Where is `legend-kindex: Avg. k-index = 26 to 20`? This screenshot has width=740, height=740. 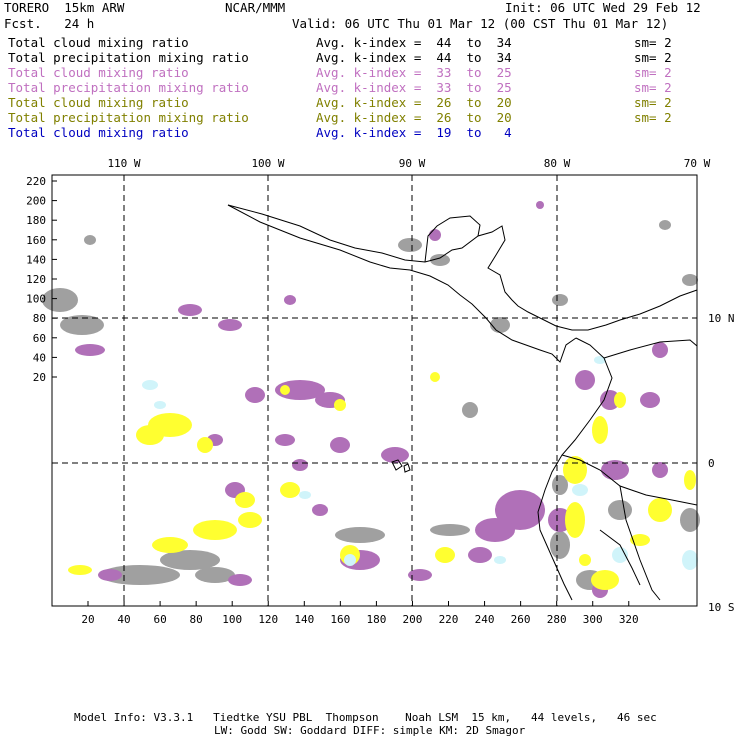
legend-kindex: Avg. k-index = 26 to 20 is located at coordinates (414, 117).